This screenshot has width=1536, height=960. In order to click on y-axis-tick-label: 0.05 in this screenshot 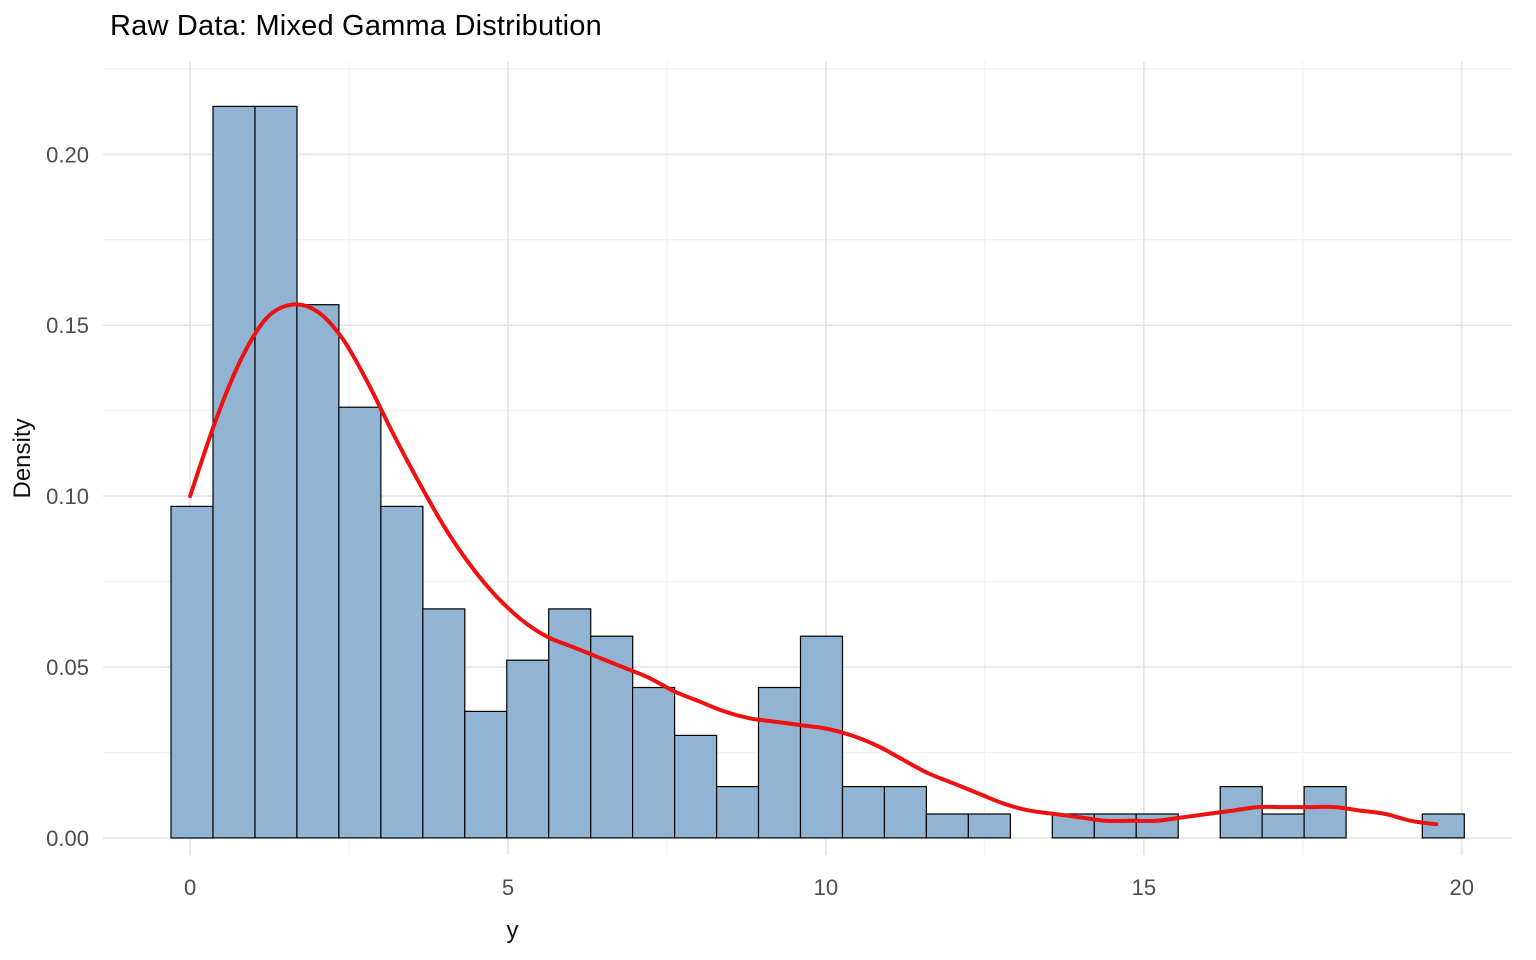, I will do `click(67, 667)`.